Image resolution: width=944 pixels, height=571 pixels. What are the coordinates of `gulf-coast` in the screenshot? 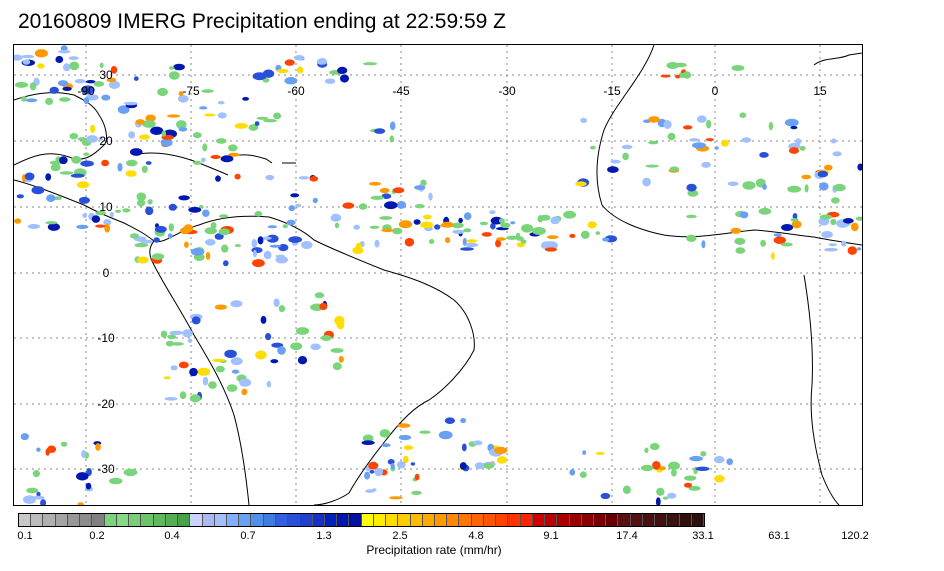 It's located at (60, 129).